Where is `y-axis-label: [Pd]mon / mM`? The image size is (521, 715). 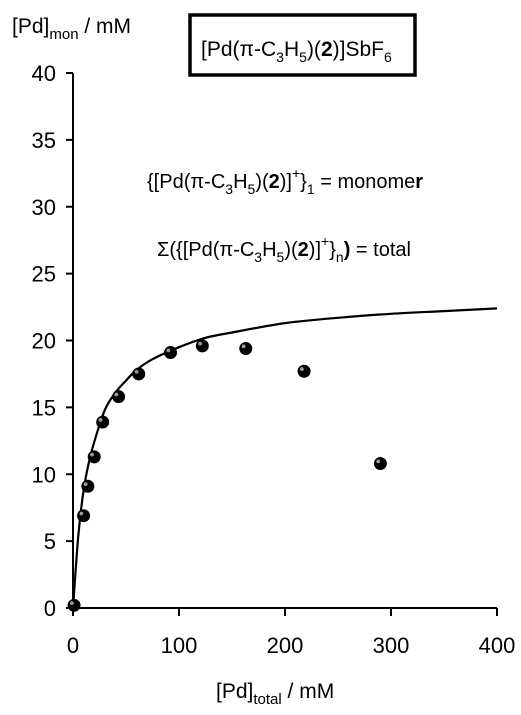 y-axis-label: [Pd]mon / mM is located at coordinates (71, 29).